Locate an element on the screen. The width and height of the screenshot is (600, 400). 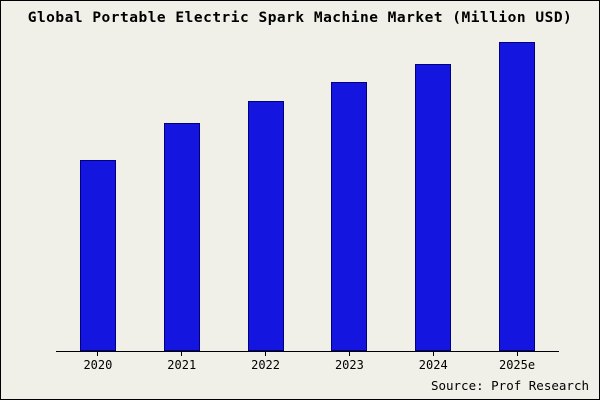
bar-2021 is located at coordinates (181, 236).